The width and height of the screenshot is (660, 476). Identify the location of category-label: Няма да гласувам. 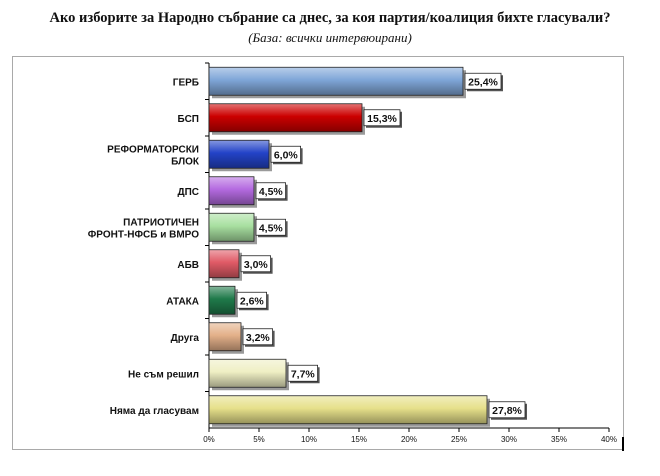
(154, 411).